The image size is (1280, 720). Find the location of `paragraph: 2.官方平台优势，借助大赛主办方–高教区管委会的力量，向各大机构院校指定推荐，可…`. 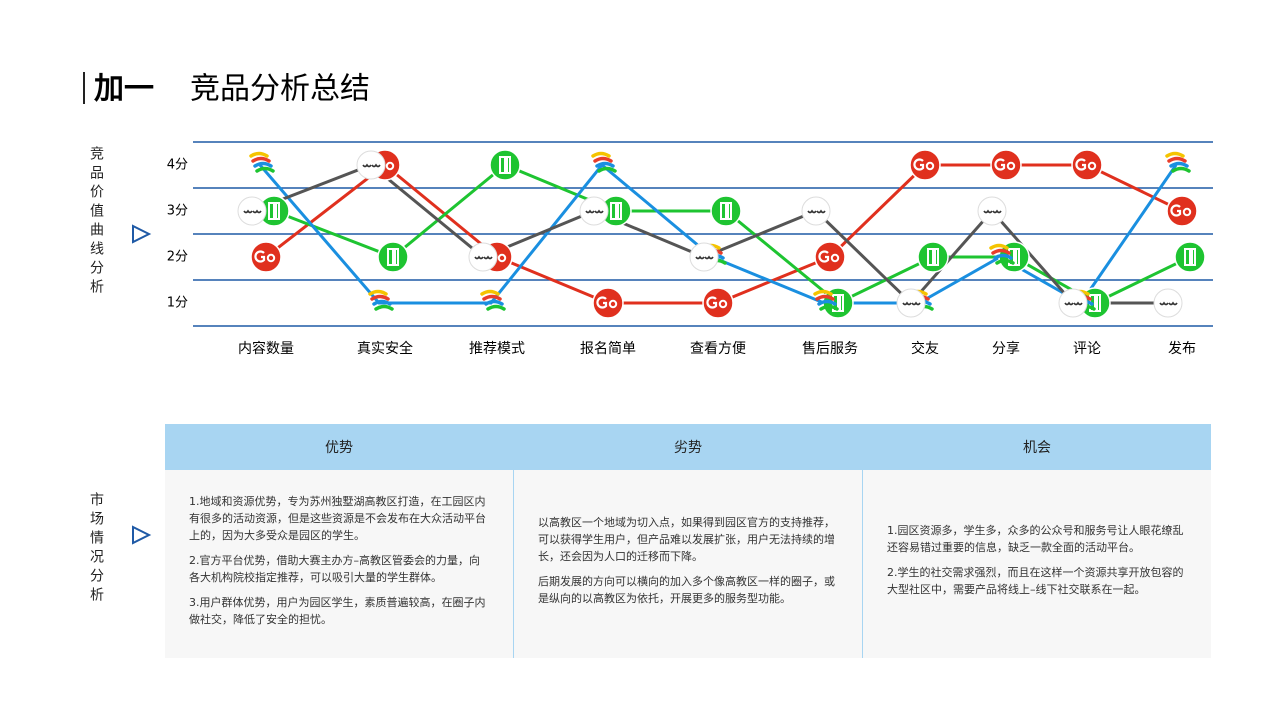

paragraph: 2.官方平台优势，借助大赛主办方–高教区管委会的力量，向各大机构院校指定推荐，可… is located at coordinates (334, 568).